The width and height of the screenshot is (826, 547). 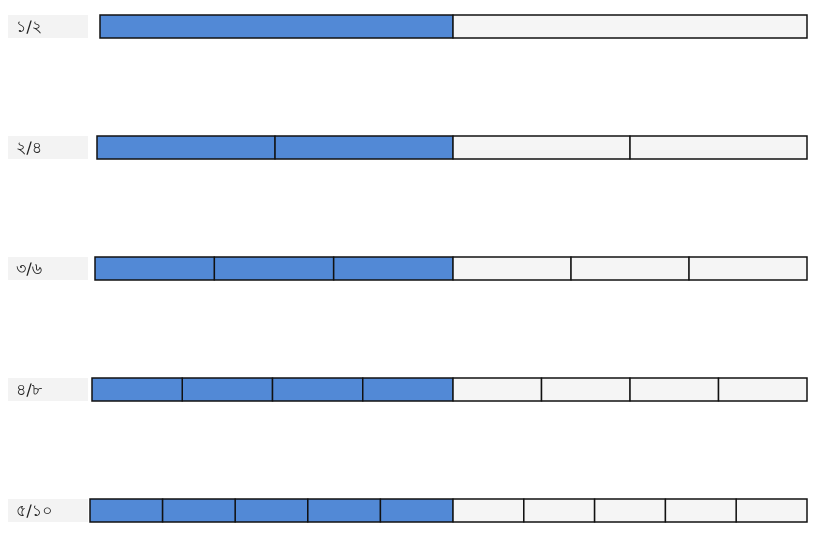 I want to click on fraction-label: ৫/১০, so click(x=34, y=510).